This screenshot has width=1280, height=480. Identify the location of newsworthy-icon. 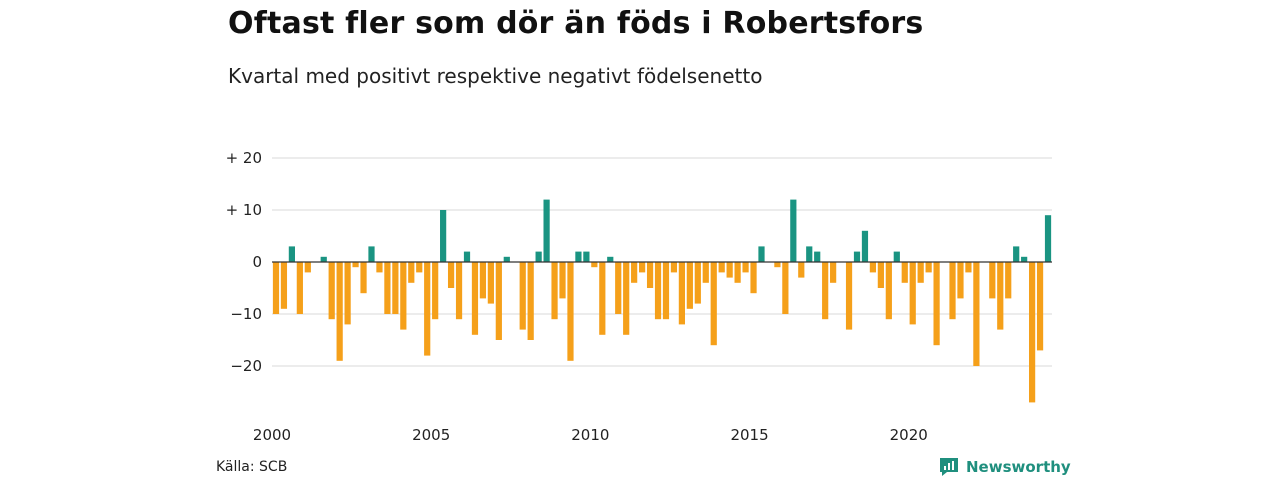
(949, 467).